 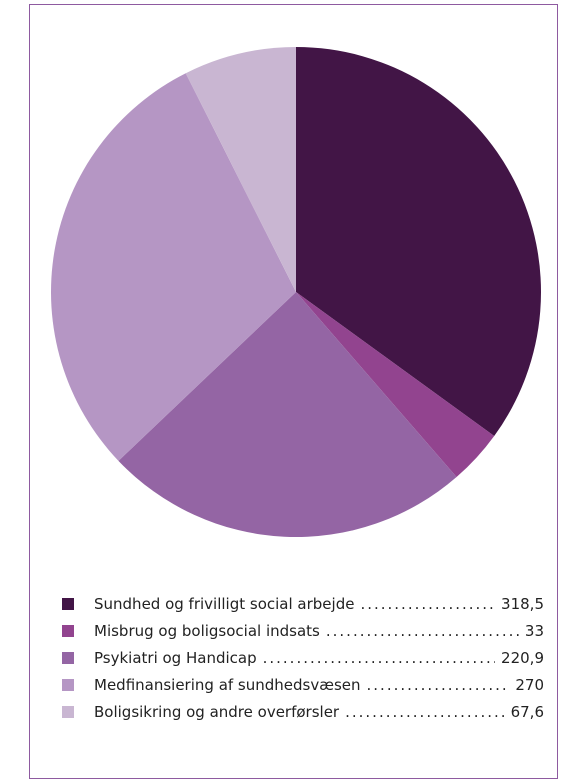 What do you see at coordinates (529, 684) in the screenshot?
I see `legend-value: 270` at bounding box center [529, 684].